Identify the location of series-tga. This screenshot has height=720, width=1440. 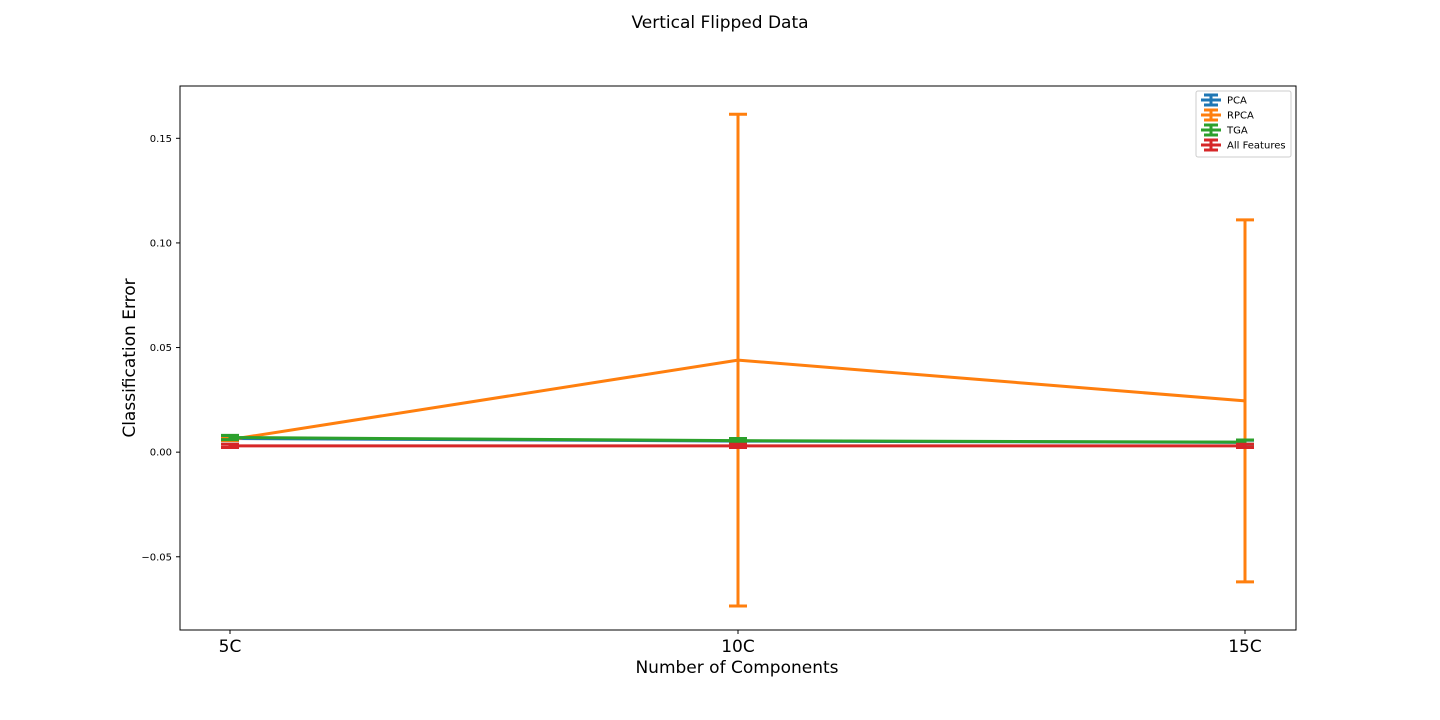
(737, 439).